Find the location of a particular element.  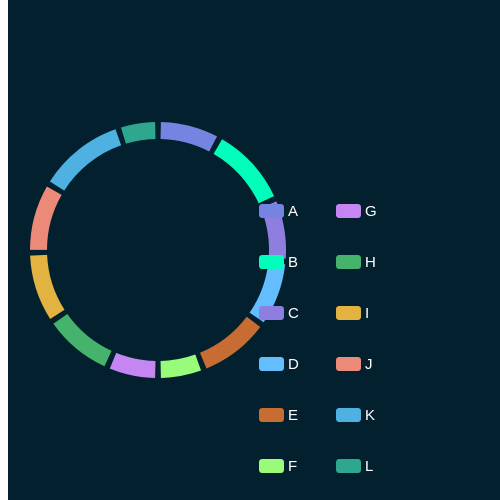

legend-swatch-e is located at coordinates (271, 415).